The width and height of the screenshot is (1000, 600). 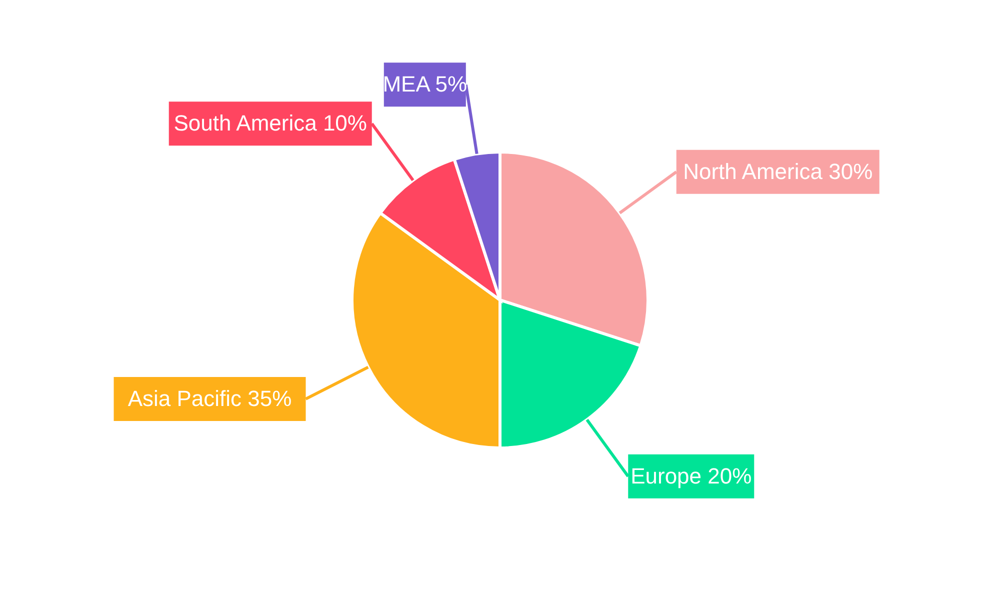 I want to click on slice-label: North America 30%, so click(x=778, y=171).